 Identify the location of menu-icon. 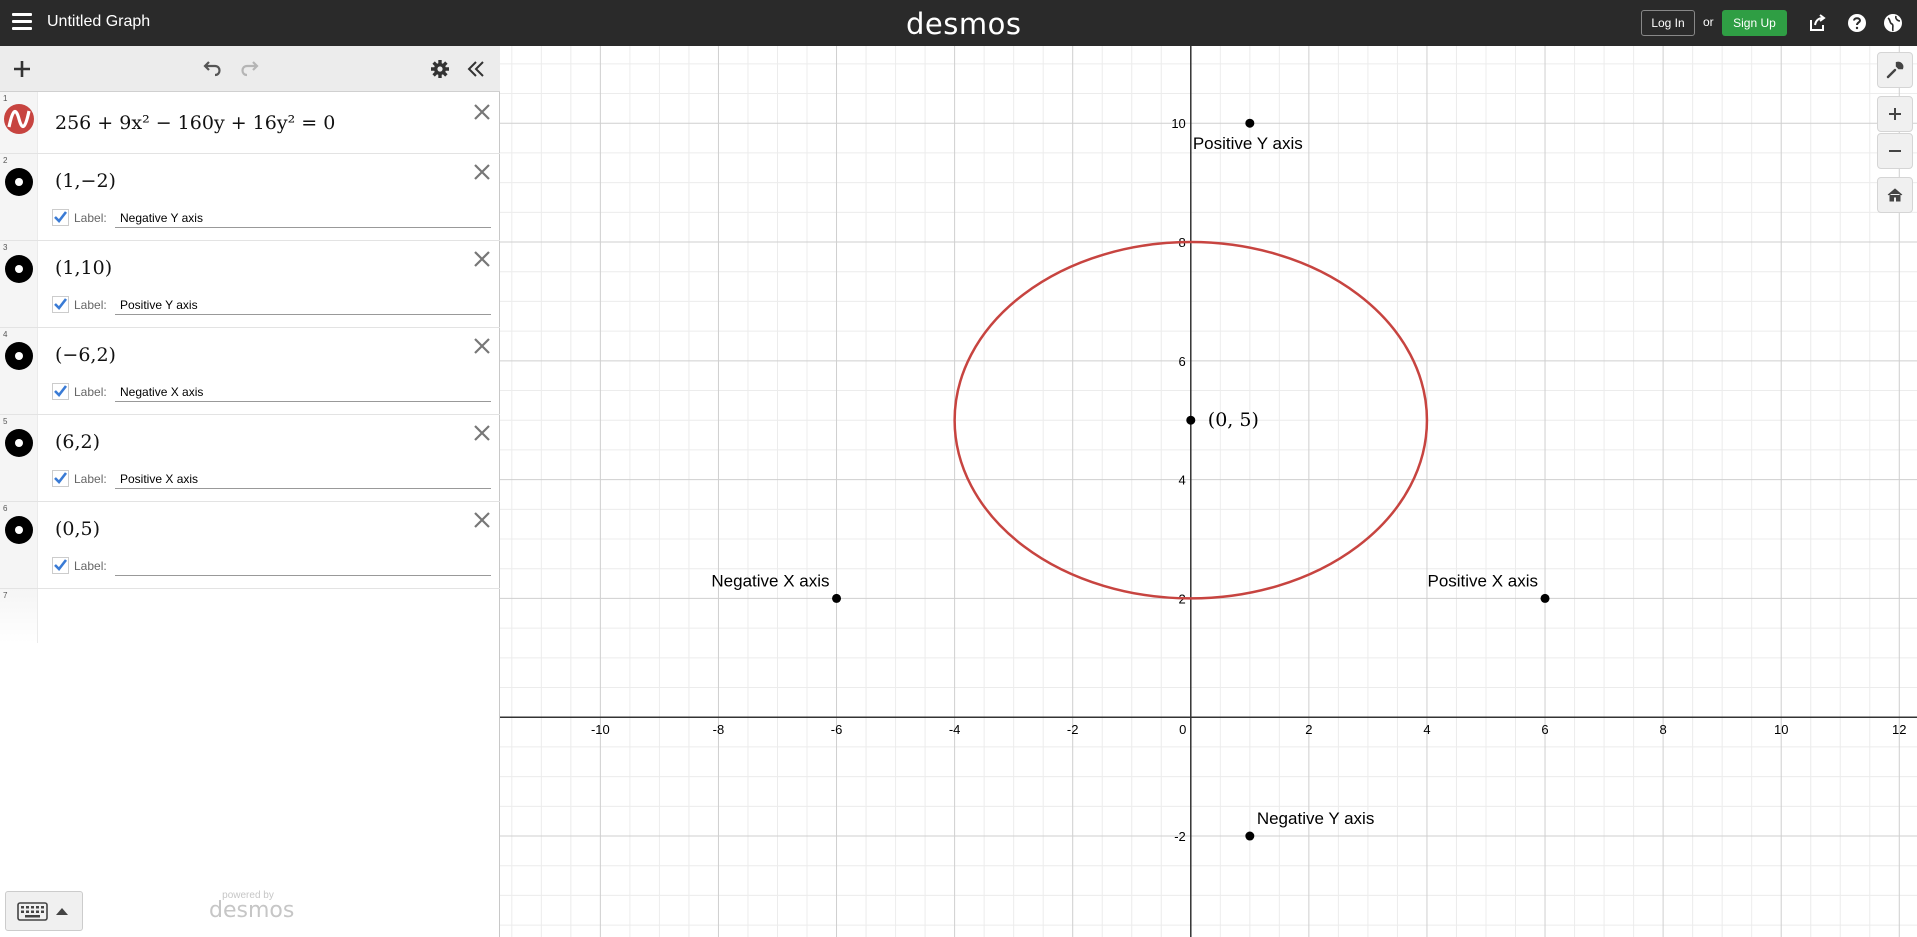
(22, 22).